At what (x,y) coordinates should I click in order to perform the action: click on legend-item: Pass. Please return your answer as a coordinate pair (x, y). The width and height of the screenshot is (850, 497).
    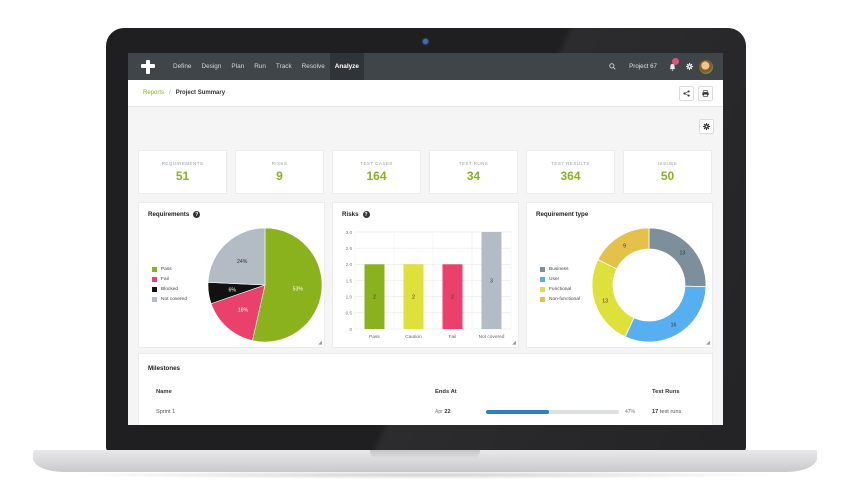
    Looking at the image, I should click on (169, 269).